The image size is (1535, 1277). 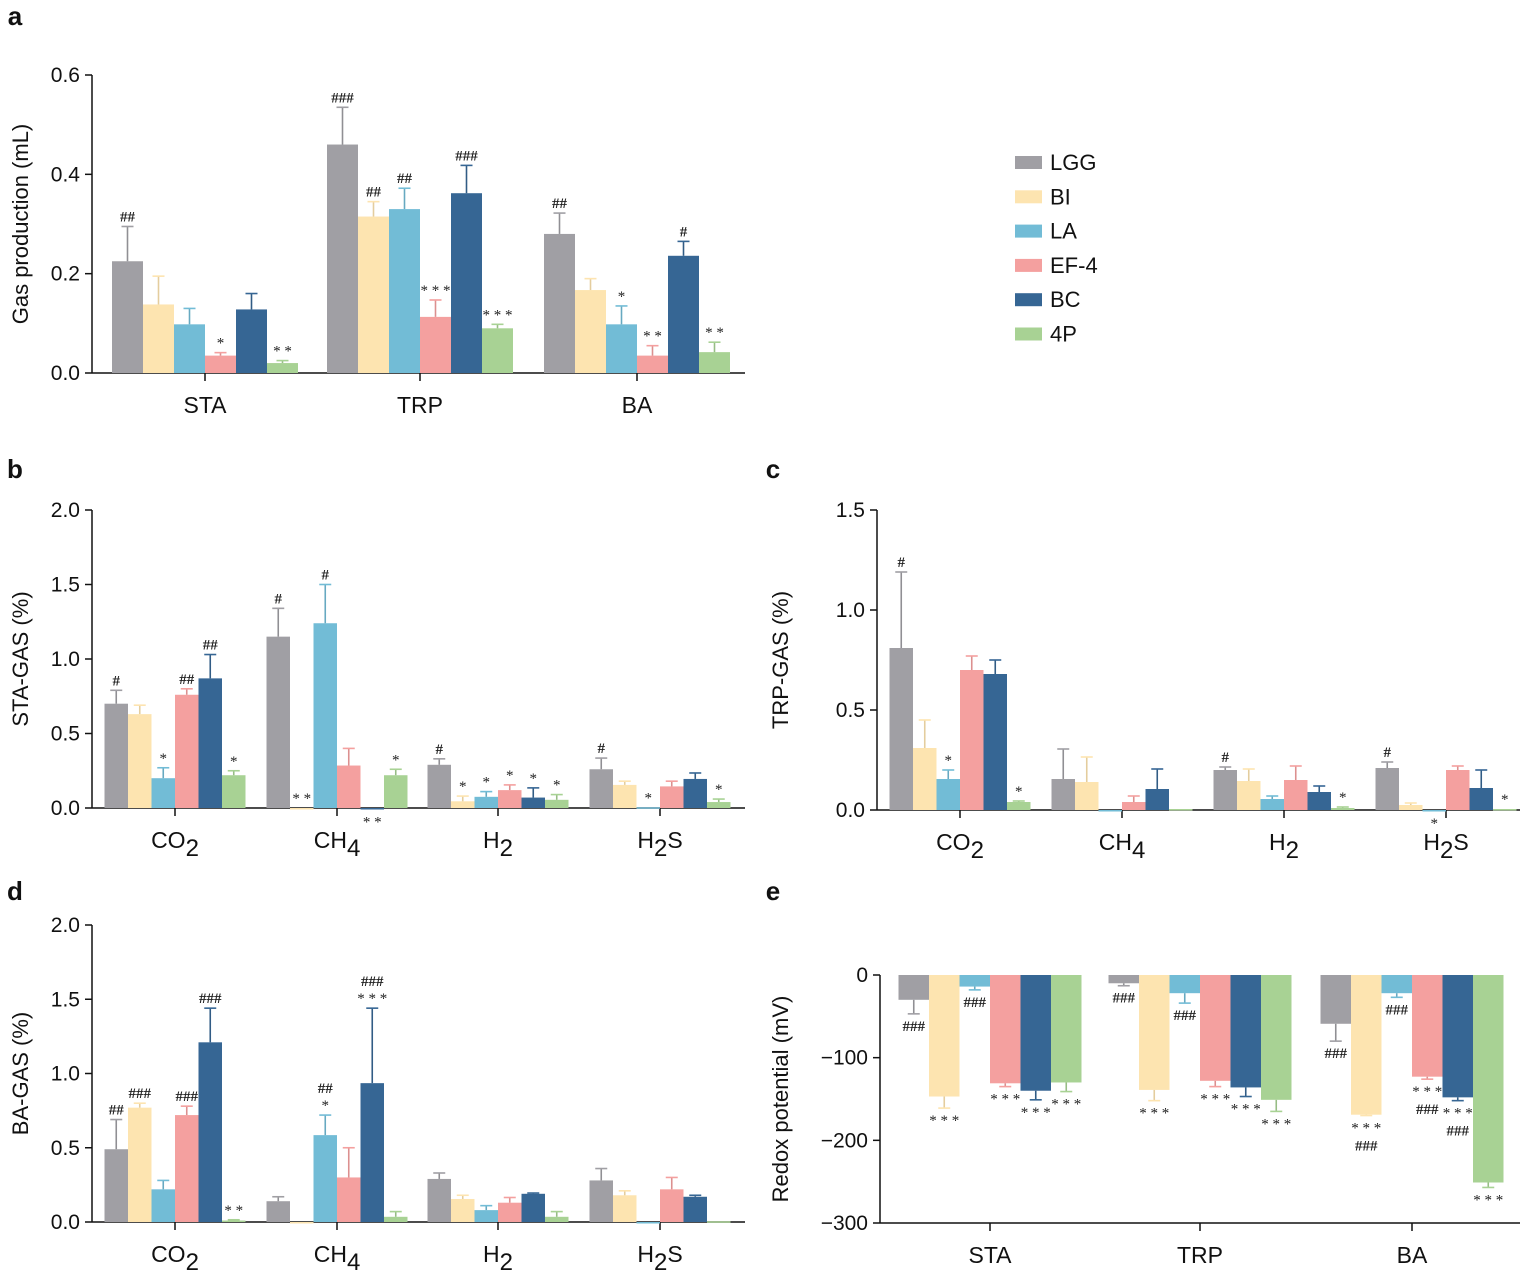 What do you see at coordinates (1048, 299) in the screenshot?
I see `legend-item: BC` at bounding box center [1048, 299].